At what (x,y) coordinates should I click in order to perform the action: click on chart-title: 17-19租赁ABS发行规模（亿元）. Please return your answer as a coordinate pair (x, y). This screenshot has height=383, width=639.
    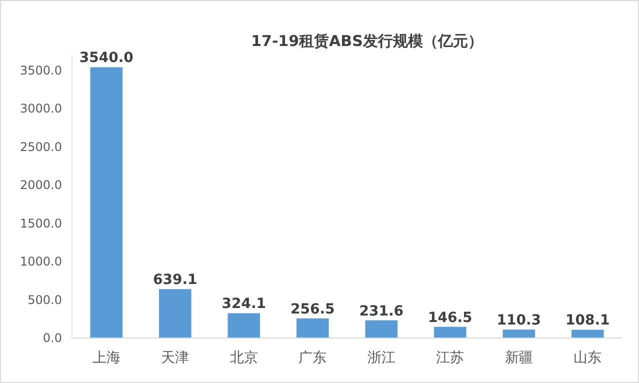
    Looking at the image, I should click on (367, 41).